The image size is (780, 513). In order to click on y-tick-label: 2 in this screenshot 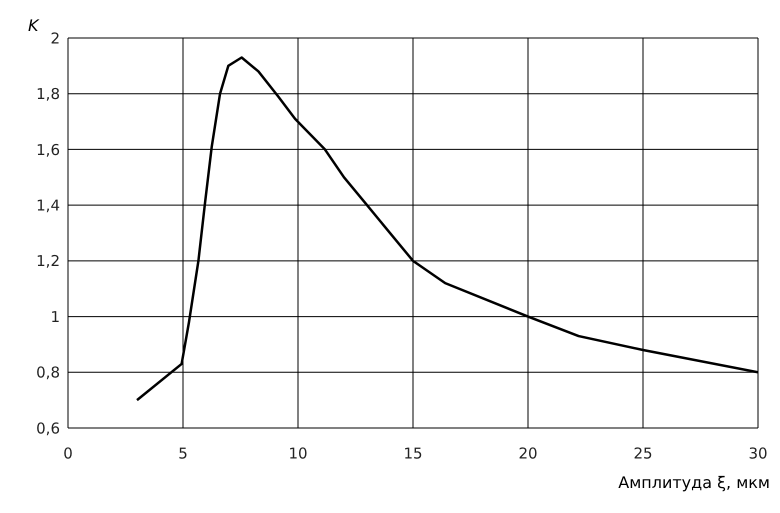, I will do `click(55, 38)`.